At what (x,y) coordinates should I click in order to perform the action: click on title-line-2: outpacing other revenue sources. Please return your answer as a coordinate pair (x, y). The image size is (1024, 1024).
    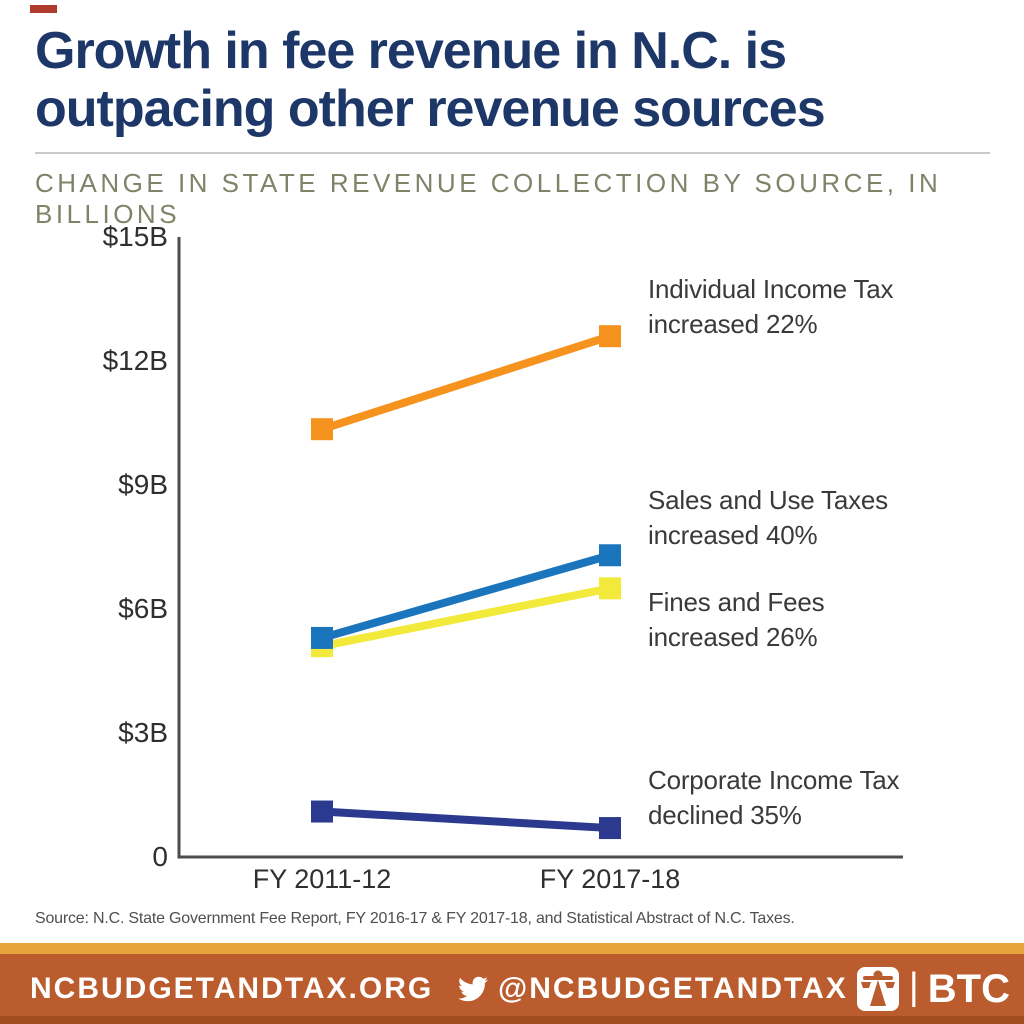
    Looking at the image, I should click on (430, 109).